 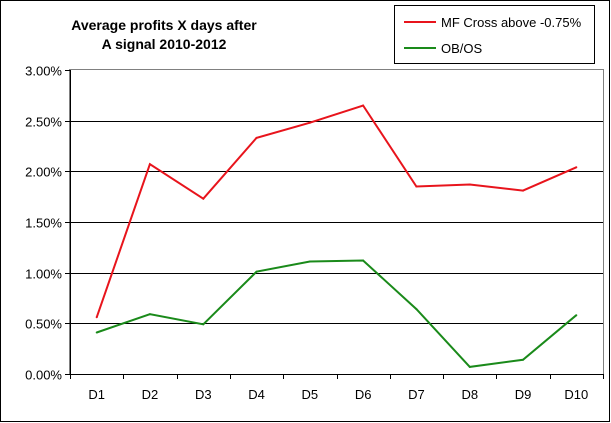 What do you see at coordinates (576, 394) in the screenshot?
I see `x-tick-label: D10` at bounding box center [576, 394].